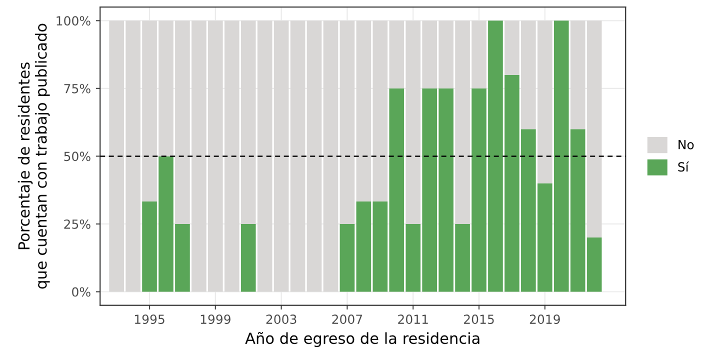  I want to click on y-axis-title: Porcentaje de residentes que cuentan con trabajo publicado, so click(34, 156).